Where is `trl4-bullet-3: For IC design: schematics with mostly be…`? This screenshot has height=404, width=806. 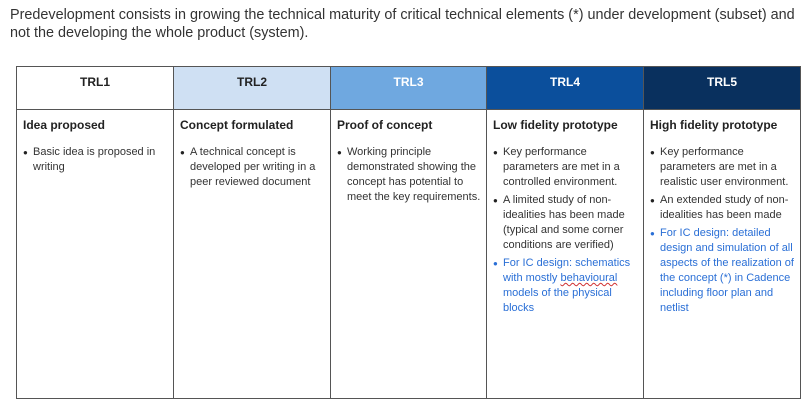 trl4-bullet-3: For IC design: schematics with mostly be… is located at coordinates (565, 286).